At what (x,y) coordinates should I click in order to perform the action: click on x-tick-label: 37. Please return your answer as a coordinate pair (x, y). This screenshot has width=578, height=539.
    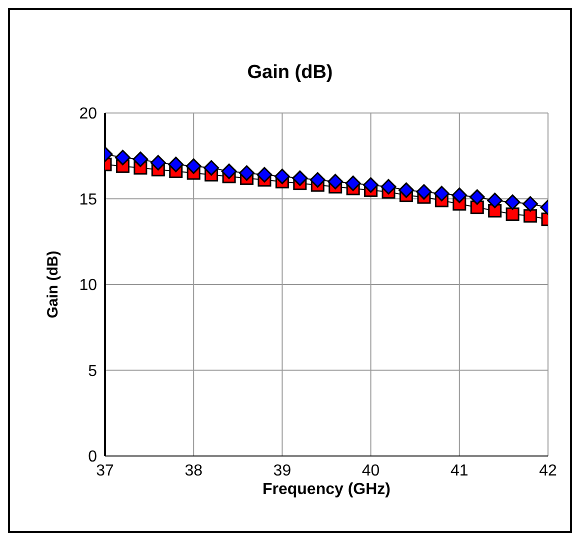
    Looking at the image, I should click on (105, 471).